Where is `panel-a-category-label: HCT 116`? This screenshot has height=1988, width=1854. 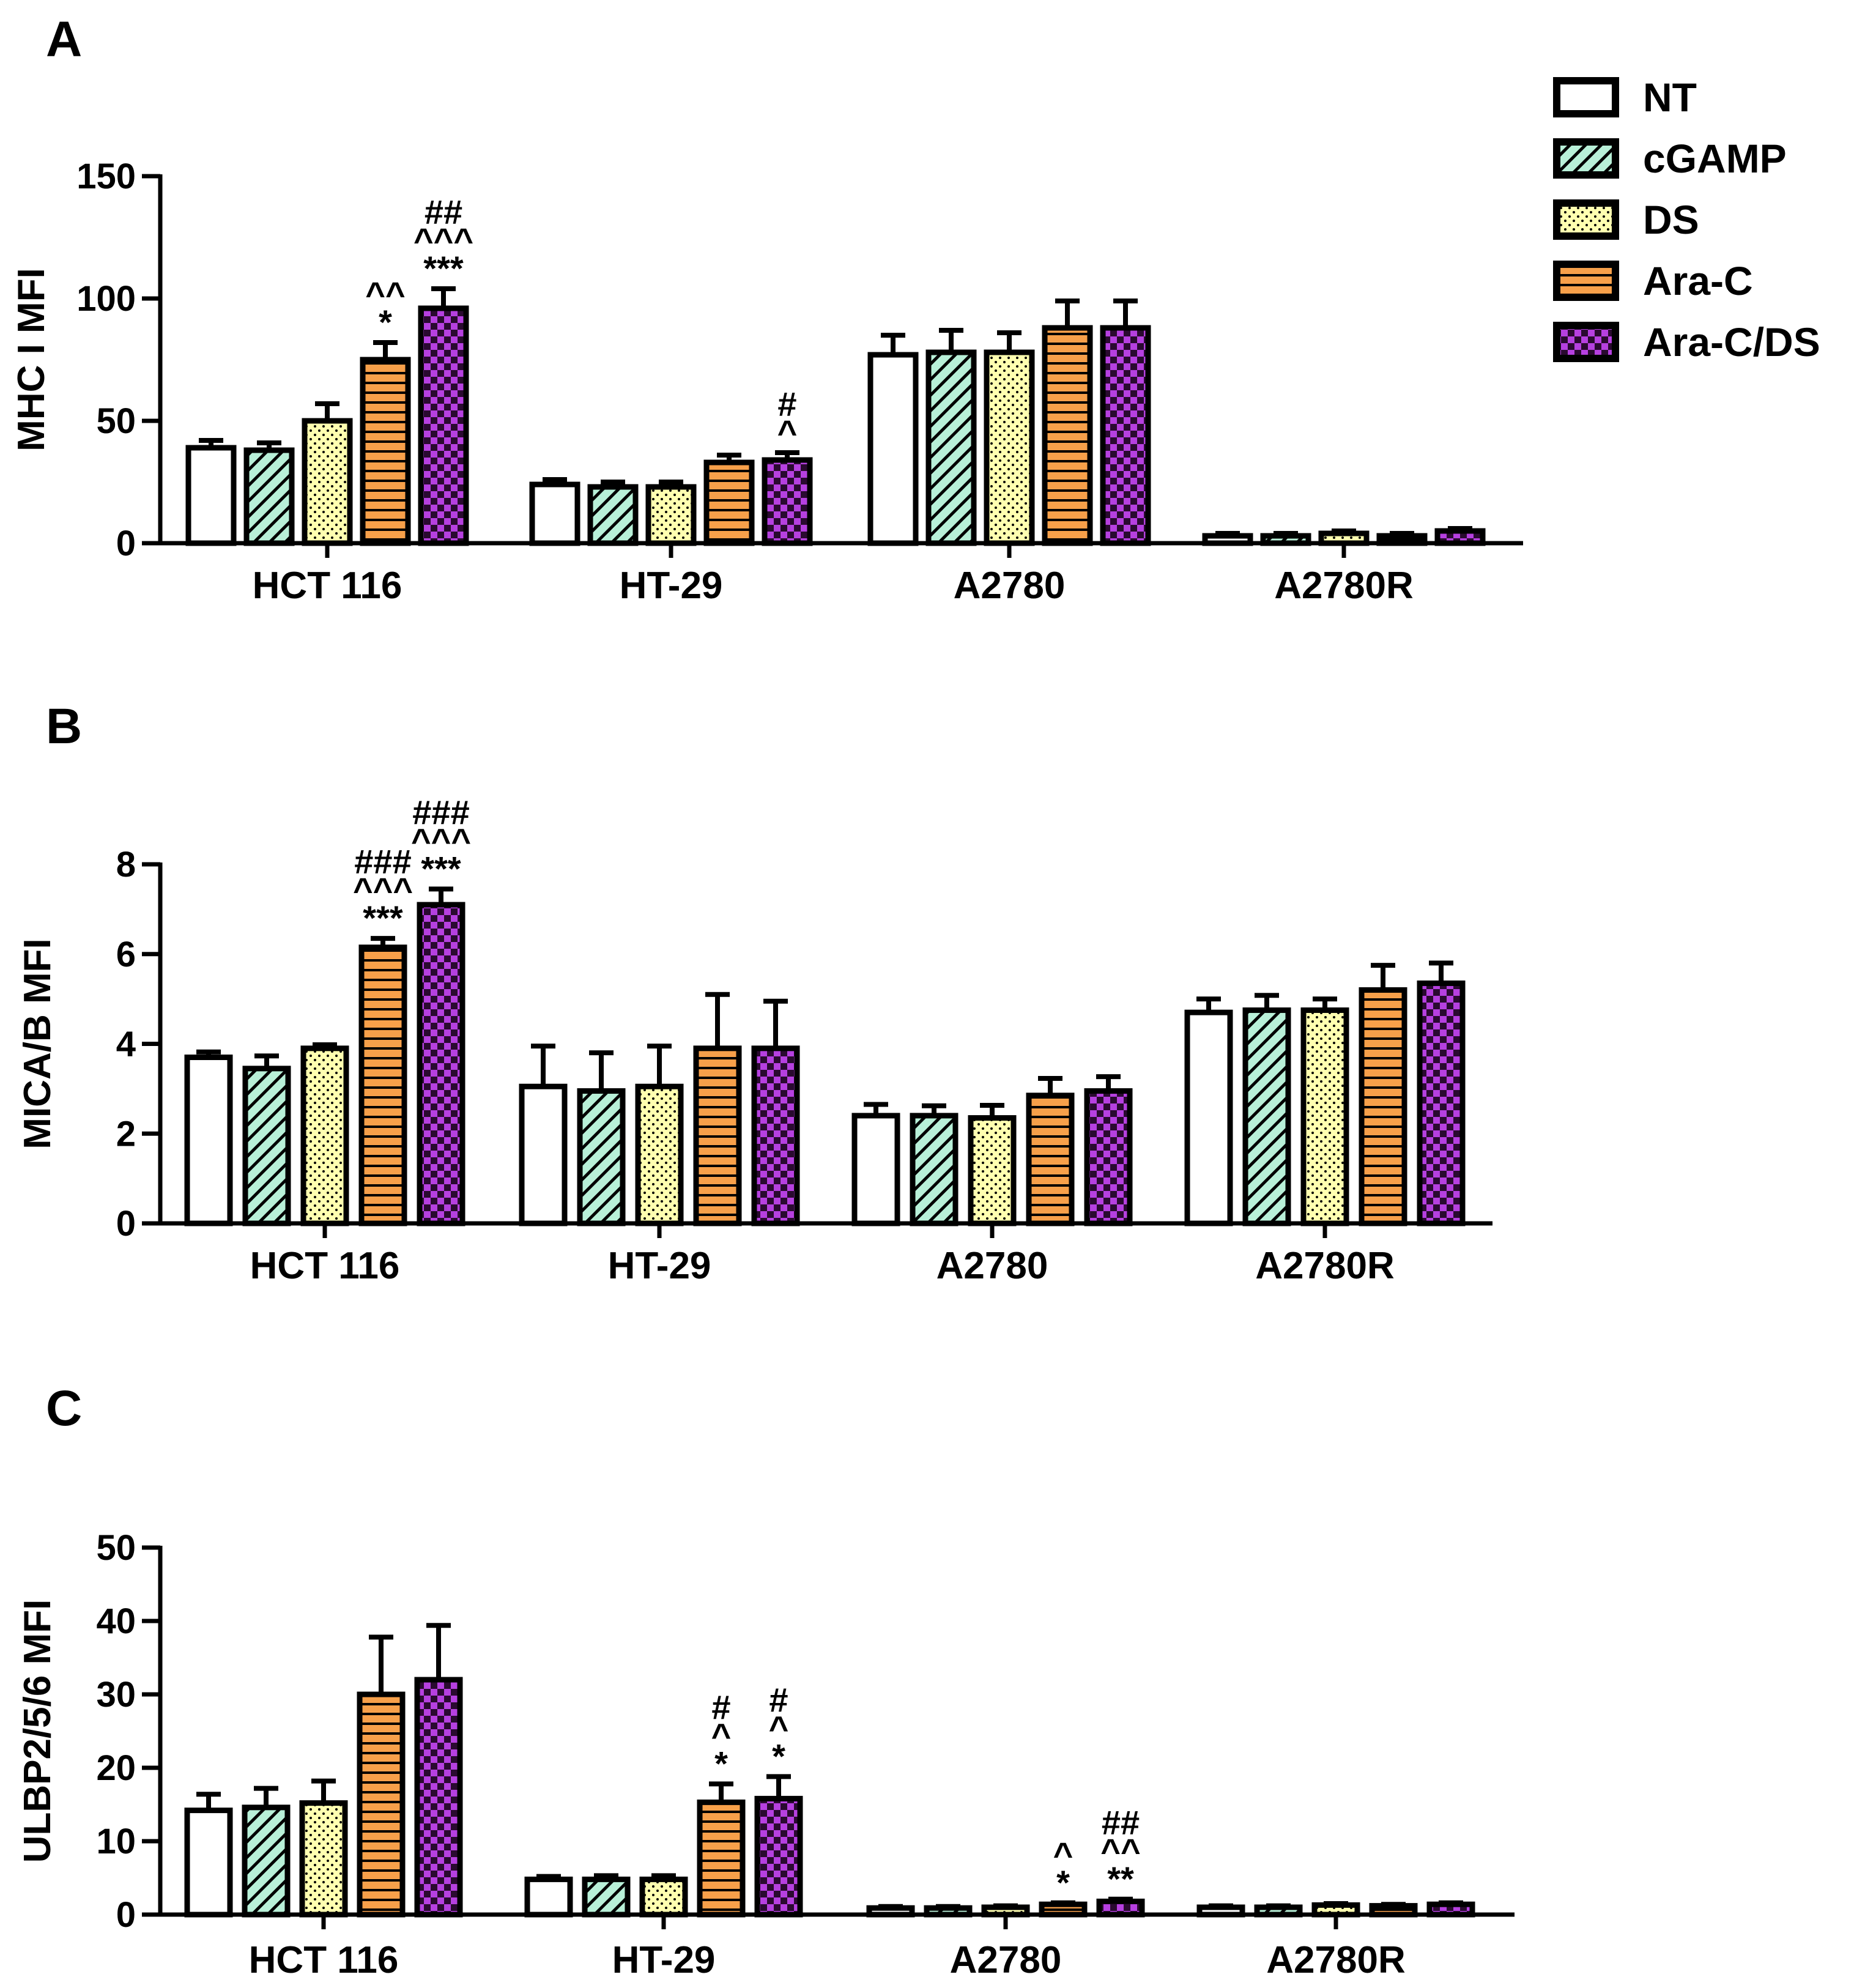 panel-a-category-label: HCT 116 is located at coordinates (327, 586).